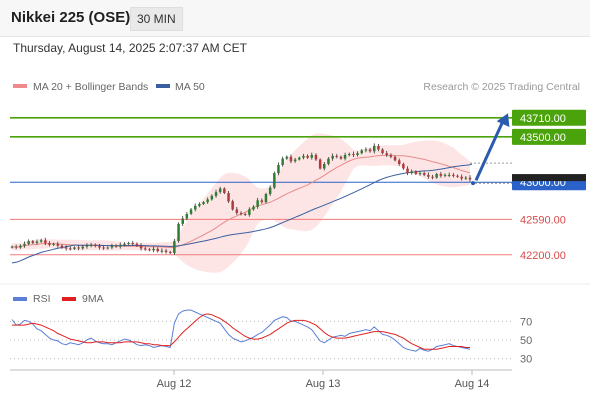  What do you see at coordinates (543, 119) in the screenshot?
I see `price-level-label-0: 43710.00` at bounding box center [543, 119].